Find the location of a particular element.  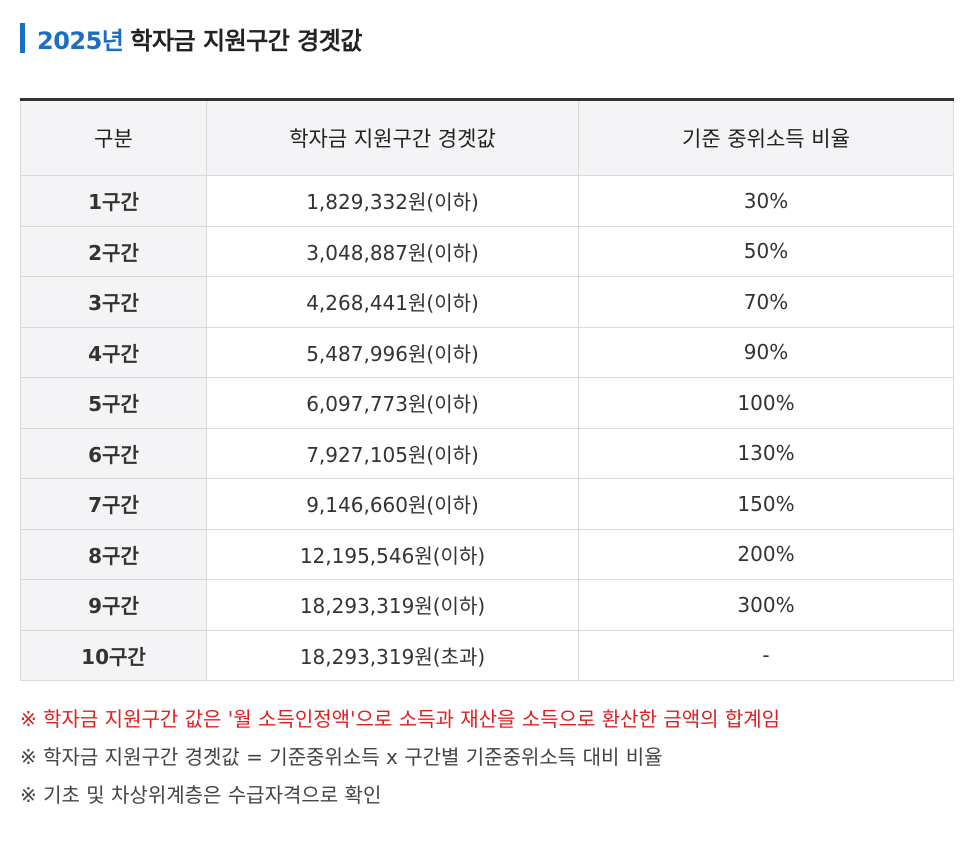

heading-title: 학자금 지원구간 경곗값 is located at coordinates (246, 40).